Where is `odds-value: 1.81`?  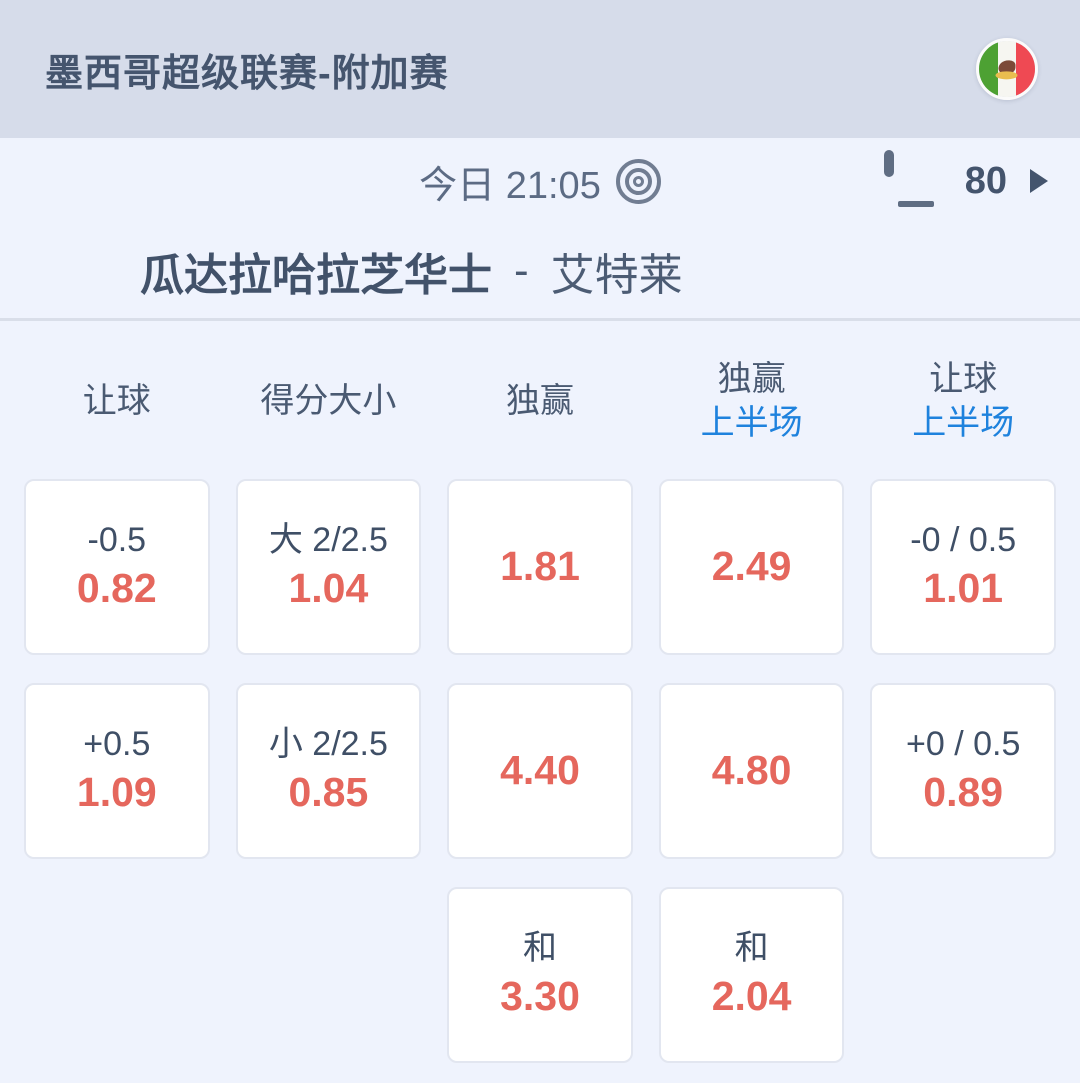 odds-value: 1.81 is located at coordinates (540, 566).